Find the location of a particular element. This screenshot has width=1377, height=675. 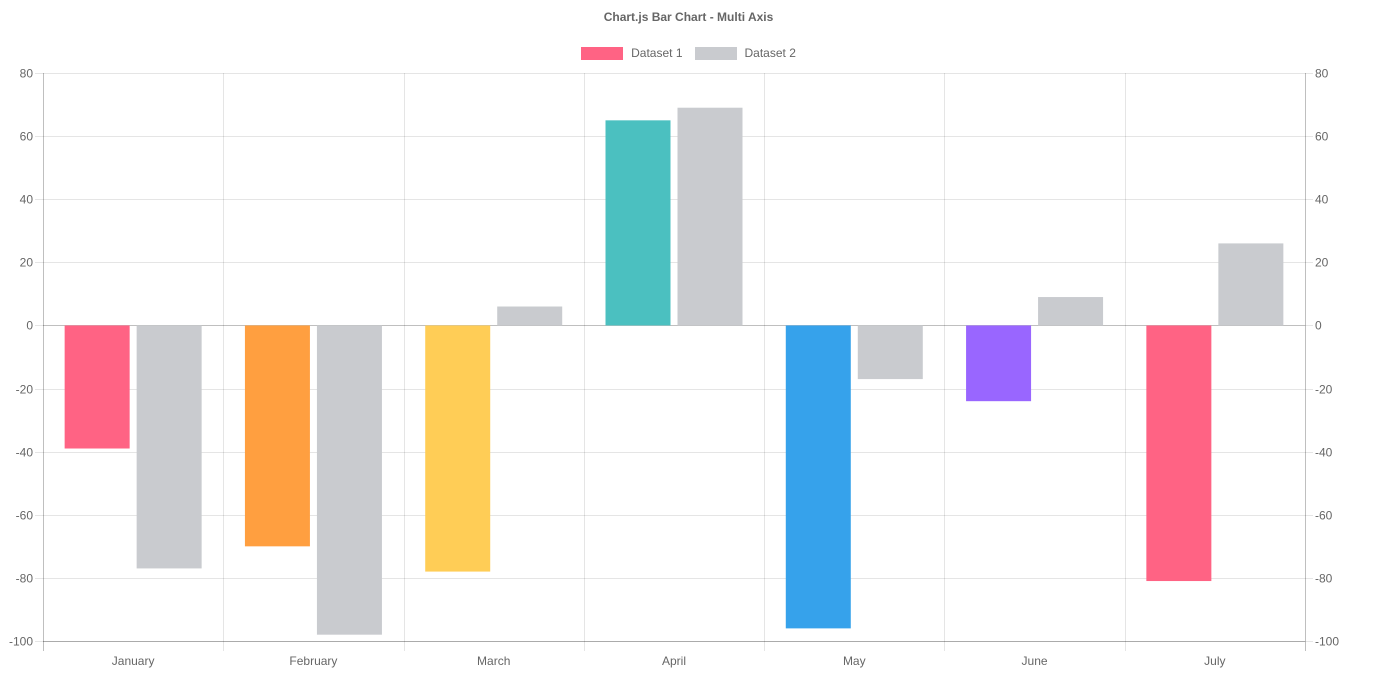

y-left-tick-label: 80 is located at coordinates (27, 74).